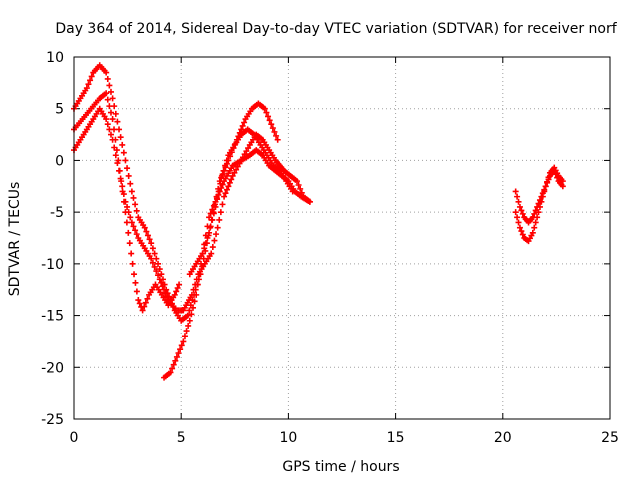  Describe the element at coordinates (288, 438) in the screenshot. I see `x-tick-label: 10` at that location.